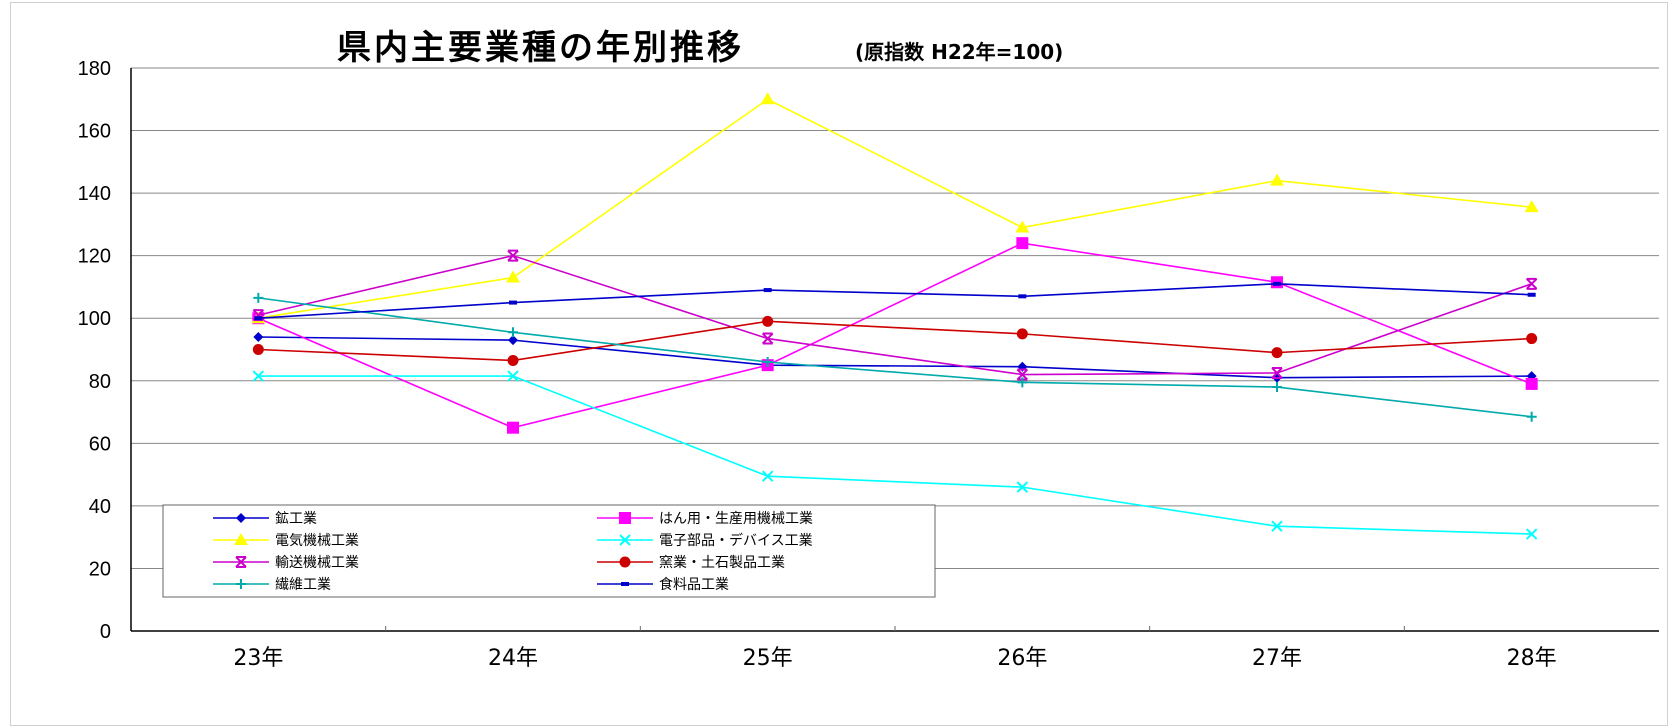  Describe the element at coordinates (94, 69) in the screenshot. I see `y-tick-label: 180` at that location.